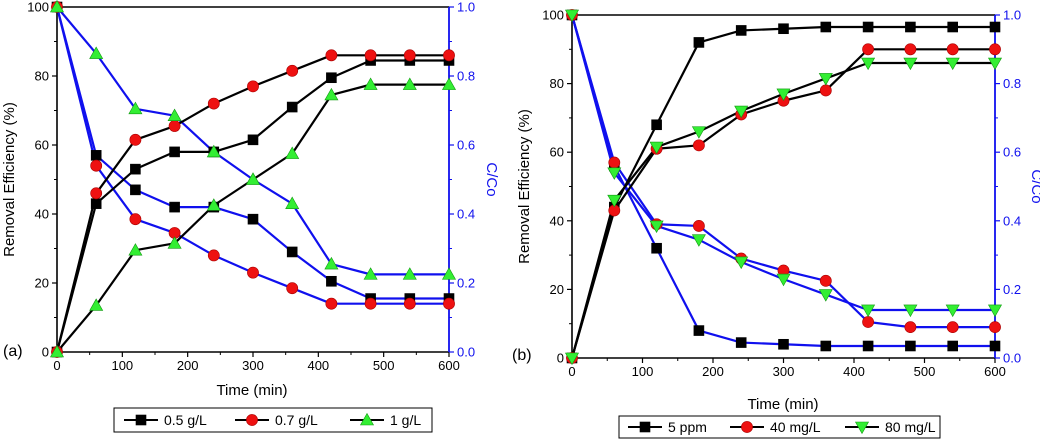  What do you see at coordinates (188, 365) in the screenshot?
I see `x-tick-label: 200` at bounding box center [188, 365].